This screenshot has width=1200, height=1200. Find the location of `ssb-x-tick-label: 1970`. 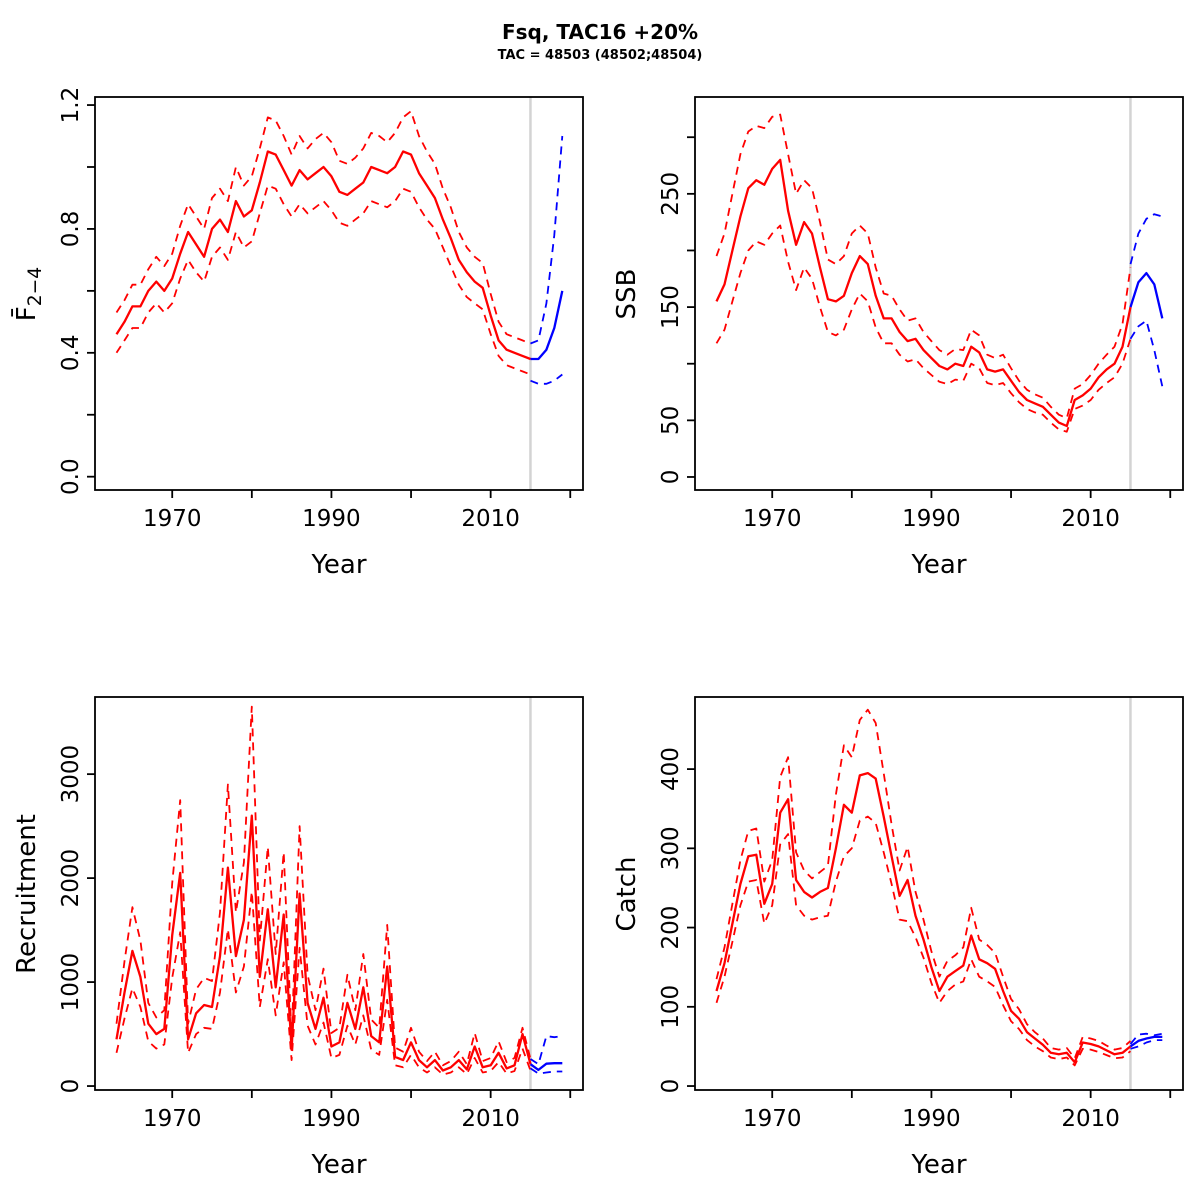

ssb-x-tick-label: 1970 is located at coordinates (772, 519).